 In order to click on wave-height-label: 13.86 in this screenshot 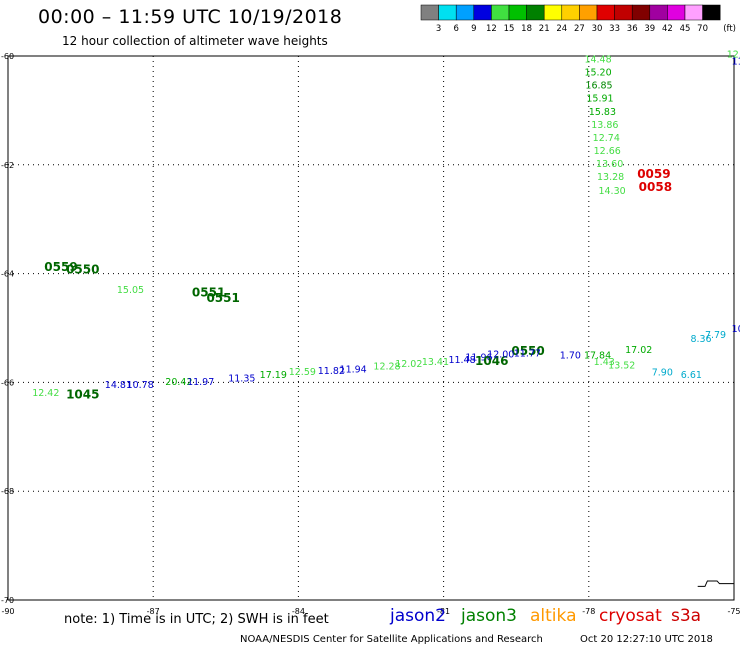, I will do `click(604, 125)`.